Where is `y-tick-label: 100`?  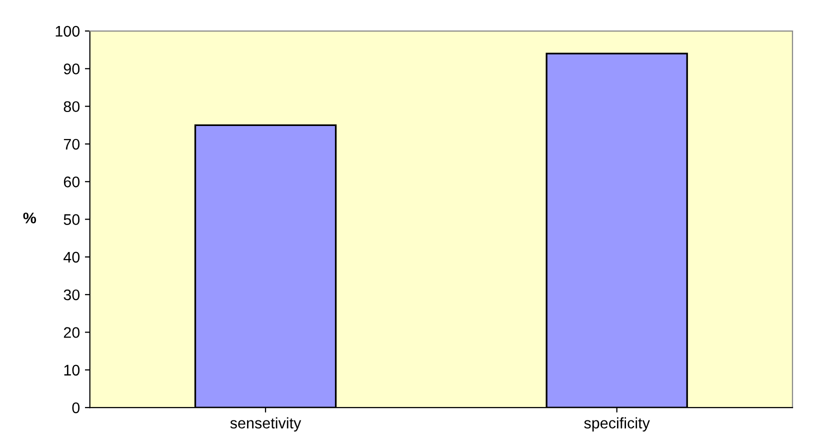
y-tick-label: 100 is located at coordinates (68, 31).